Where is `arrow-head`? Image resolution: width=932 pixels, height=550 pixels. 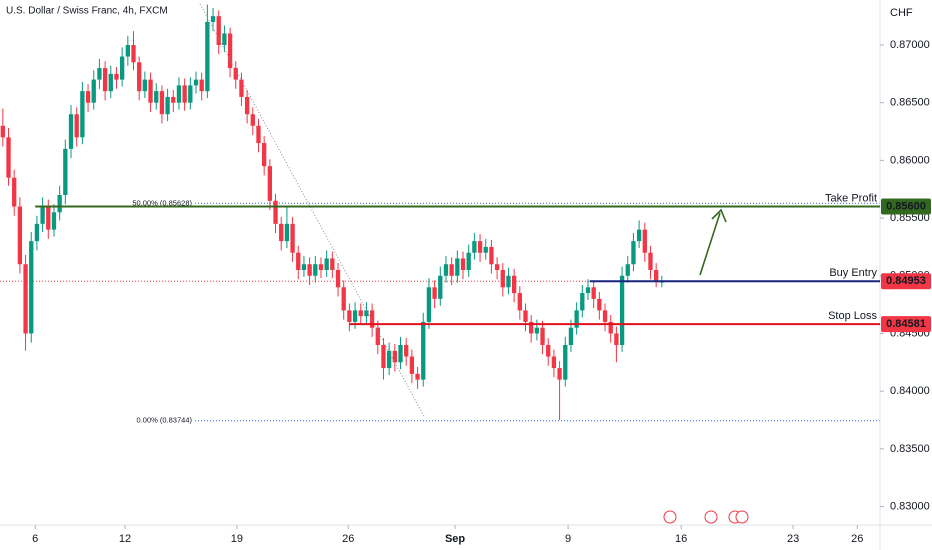
arrow-head is located at coordinates (719, 215).